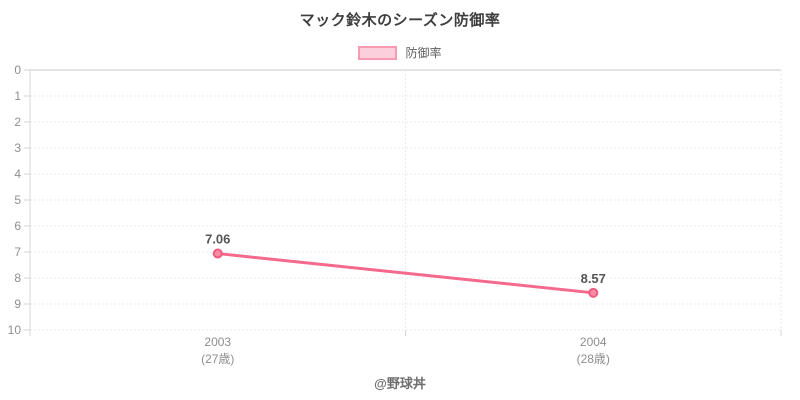 Image resolution: width=800 pixels, height=400 pixels. Describe the element at coordinates (17, 122) in the screenshot. I see `y-tick-label: 2` at that location.